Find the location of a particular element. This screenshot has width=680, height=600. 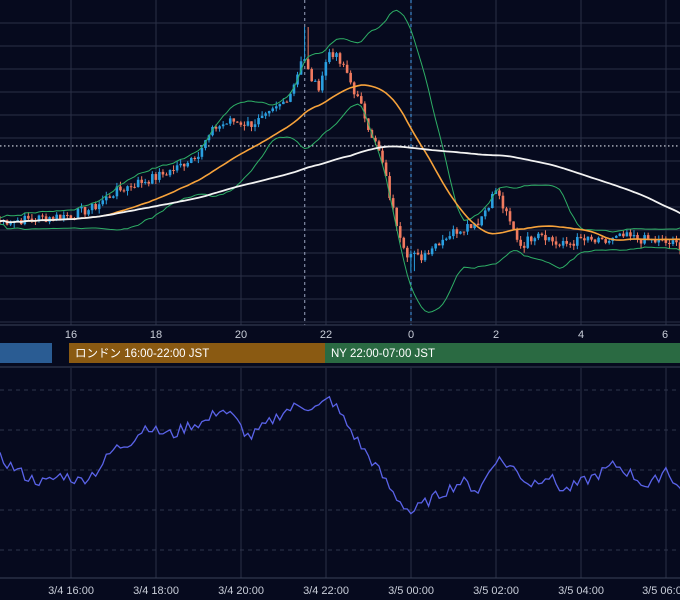

oscillator-axis-tick: 3/5 04:00 is located at coordinates (581, 591).